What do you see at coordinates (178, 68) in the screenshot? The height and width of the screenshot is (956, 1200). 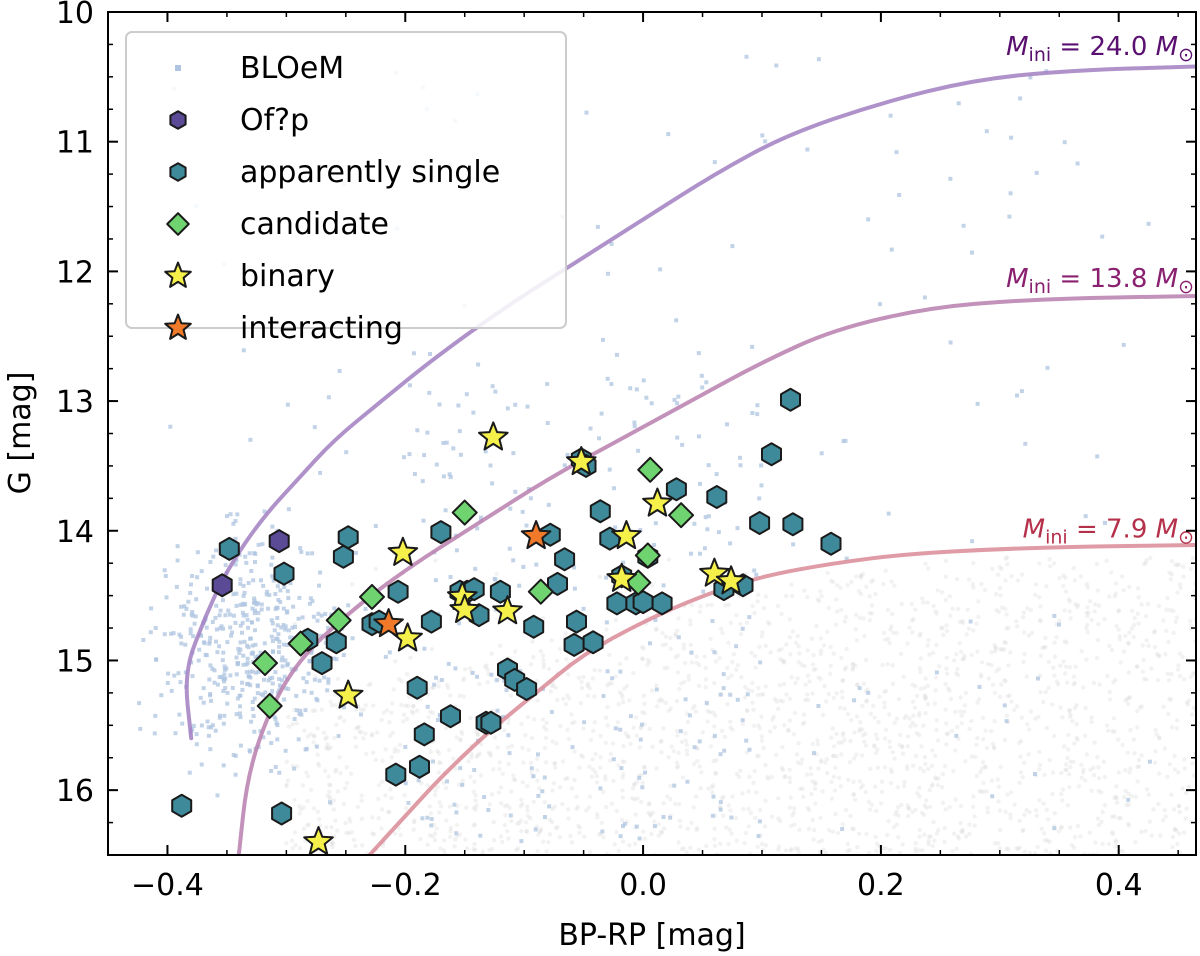 I see `legend-marker-bloem` at bounding box center [178, 68].